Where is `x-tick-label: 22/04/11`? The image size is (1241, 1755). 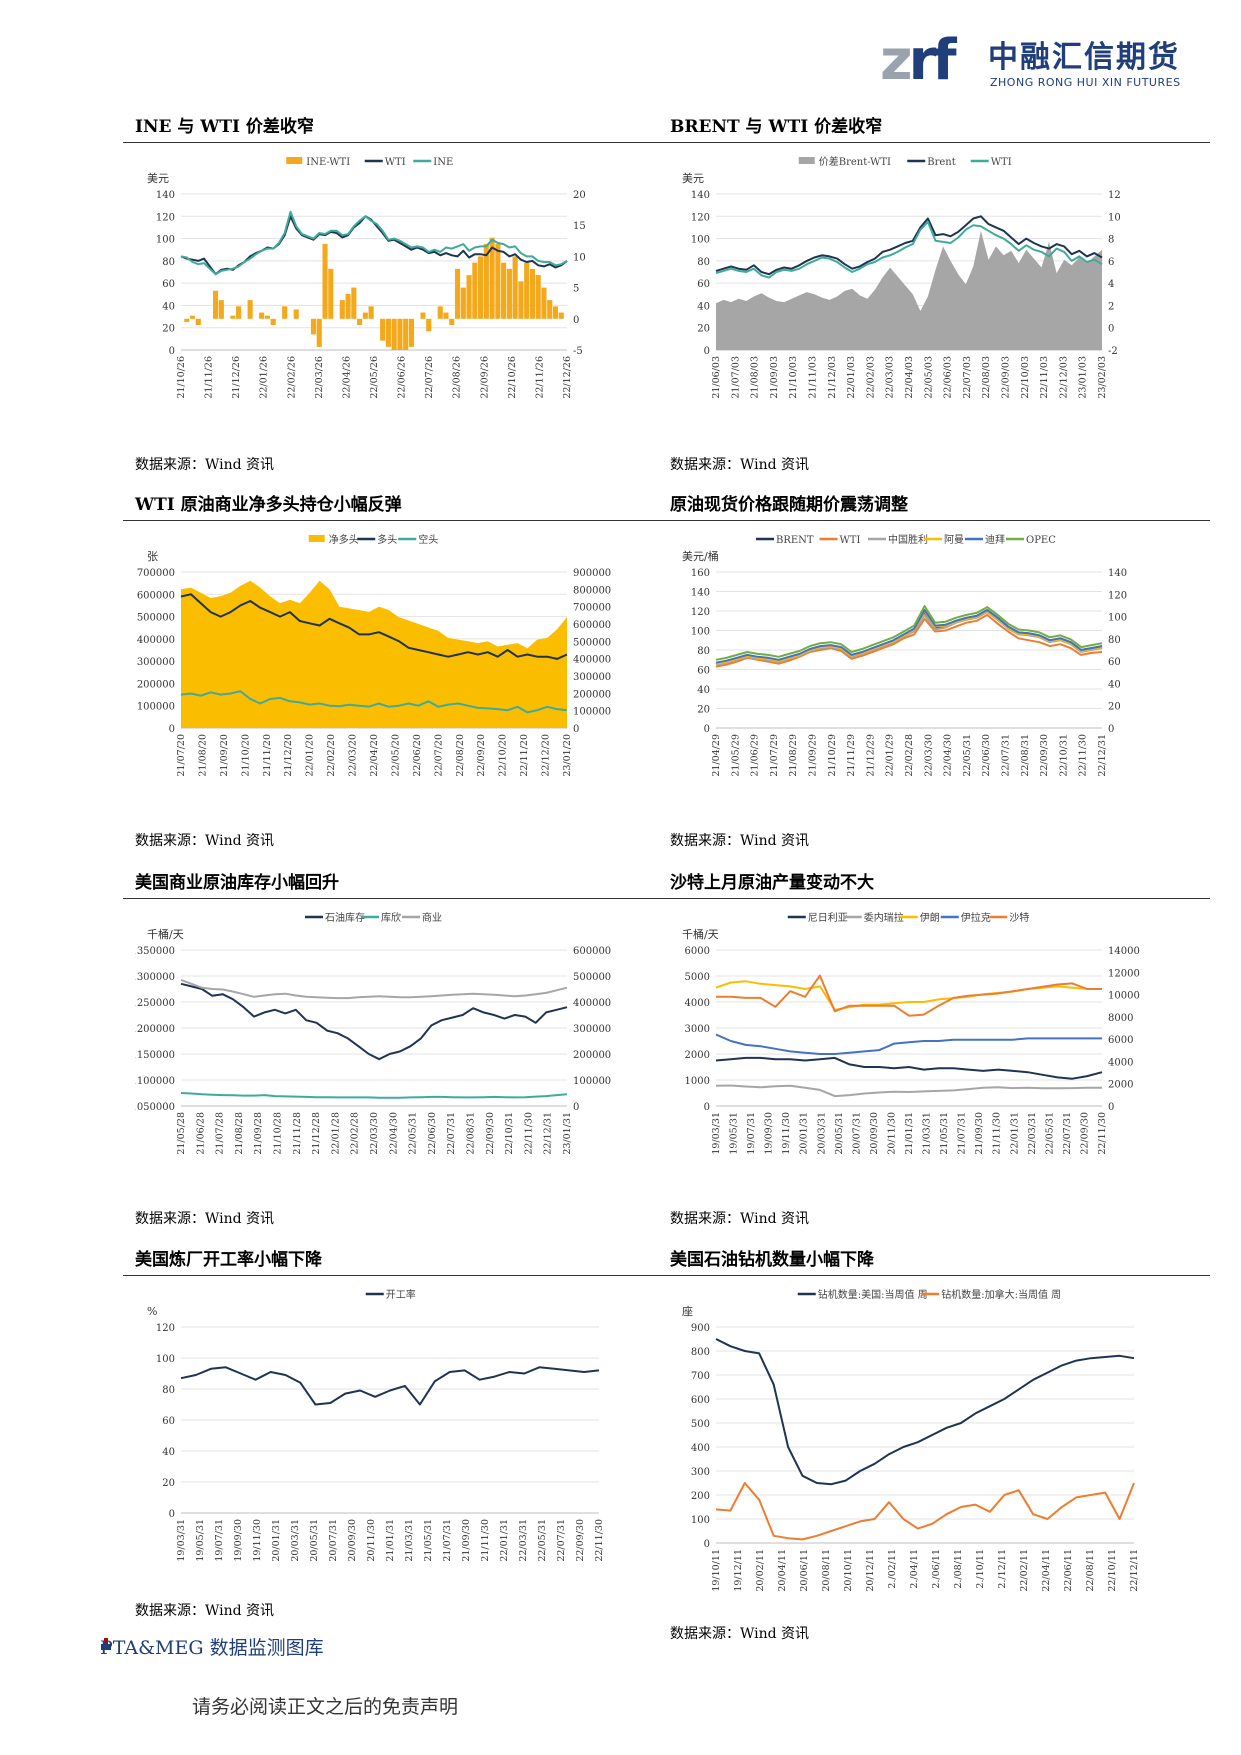
x-tick-label: 22/04/11 is located at coordinates (1046, 1570).